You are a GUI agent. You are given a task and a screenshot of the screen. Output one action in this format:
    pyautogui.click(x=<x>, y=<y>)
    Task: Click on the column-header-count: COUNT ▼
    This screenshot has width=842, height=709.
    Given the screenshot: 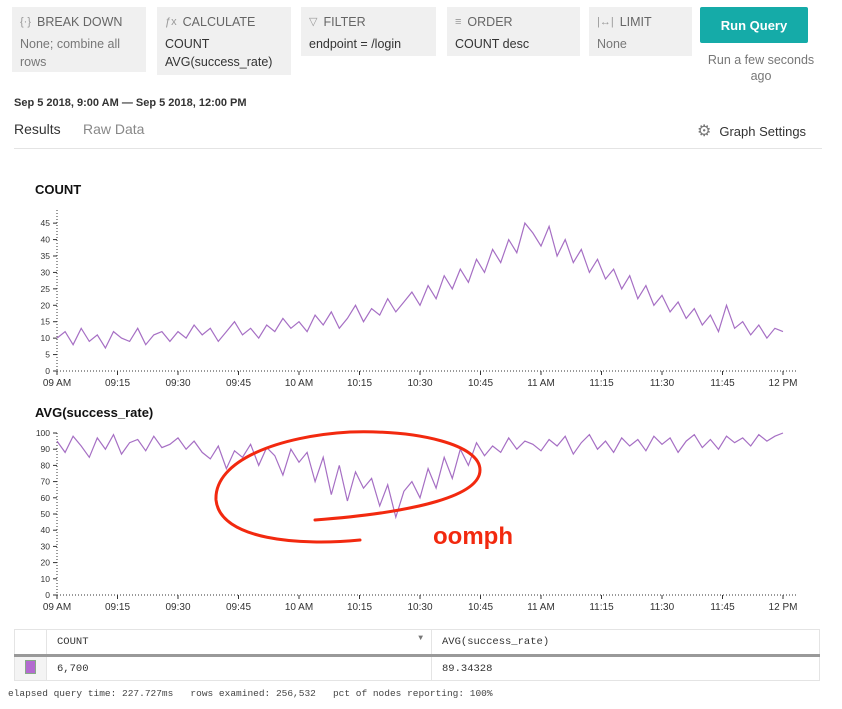 What is the action you would take?
    pyautogui.click(x=239, y=643)
    